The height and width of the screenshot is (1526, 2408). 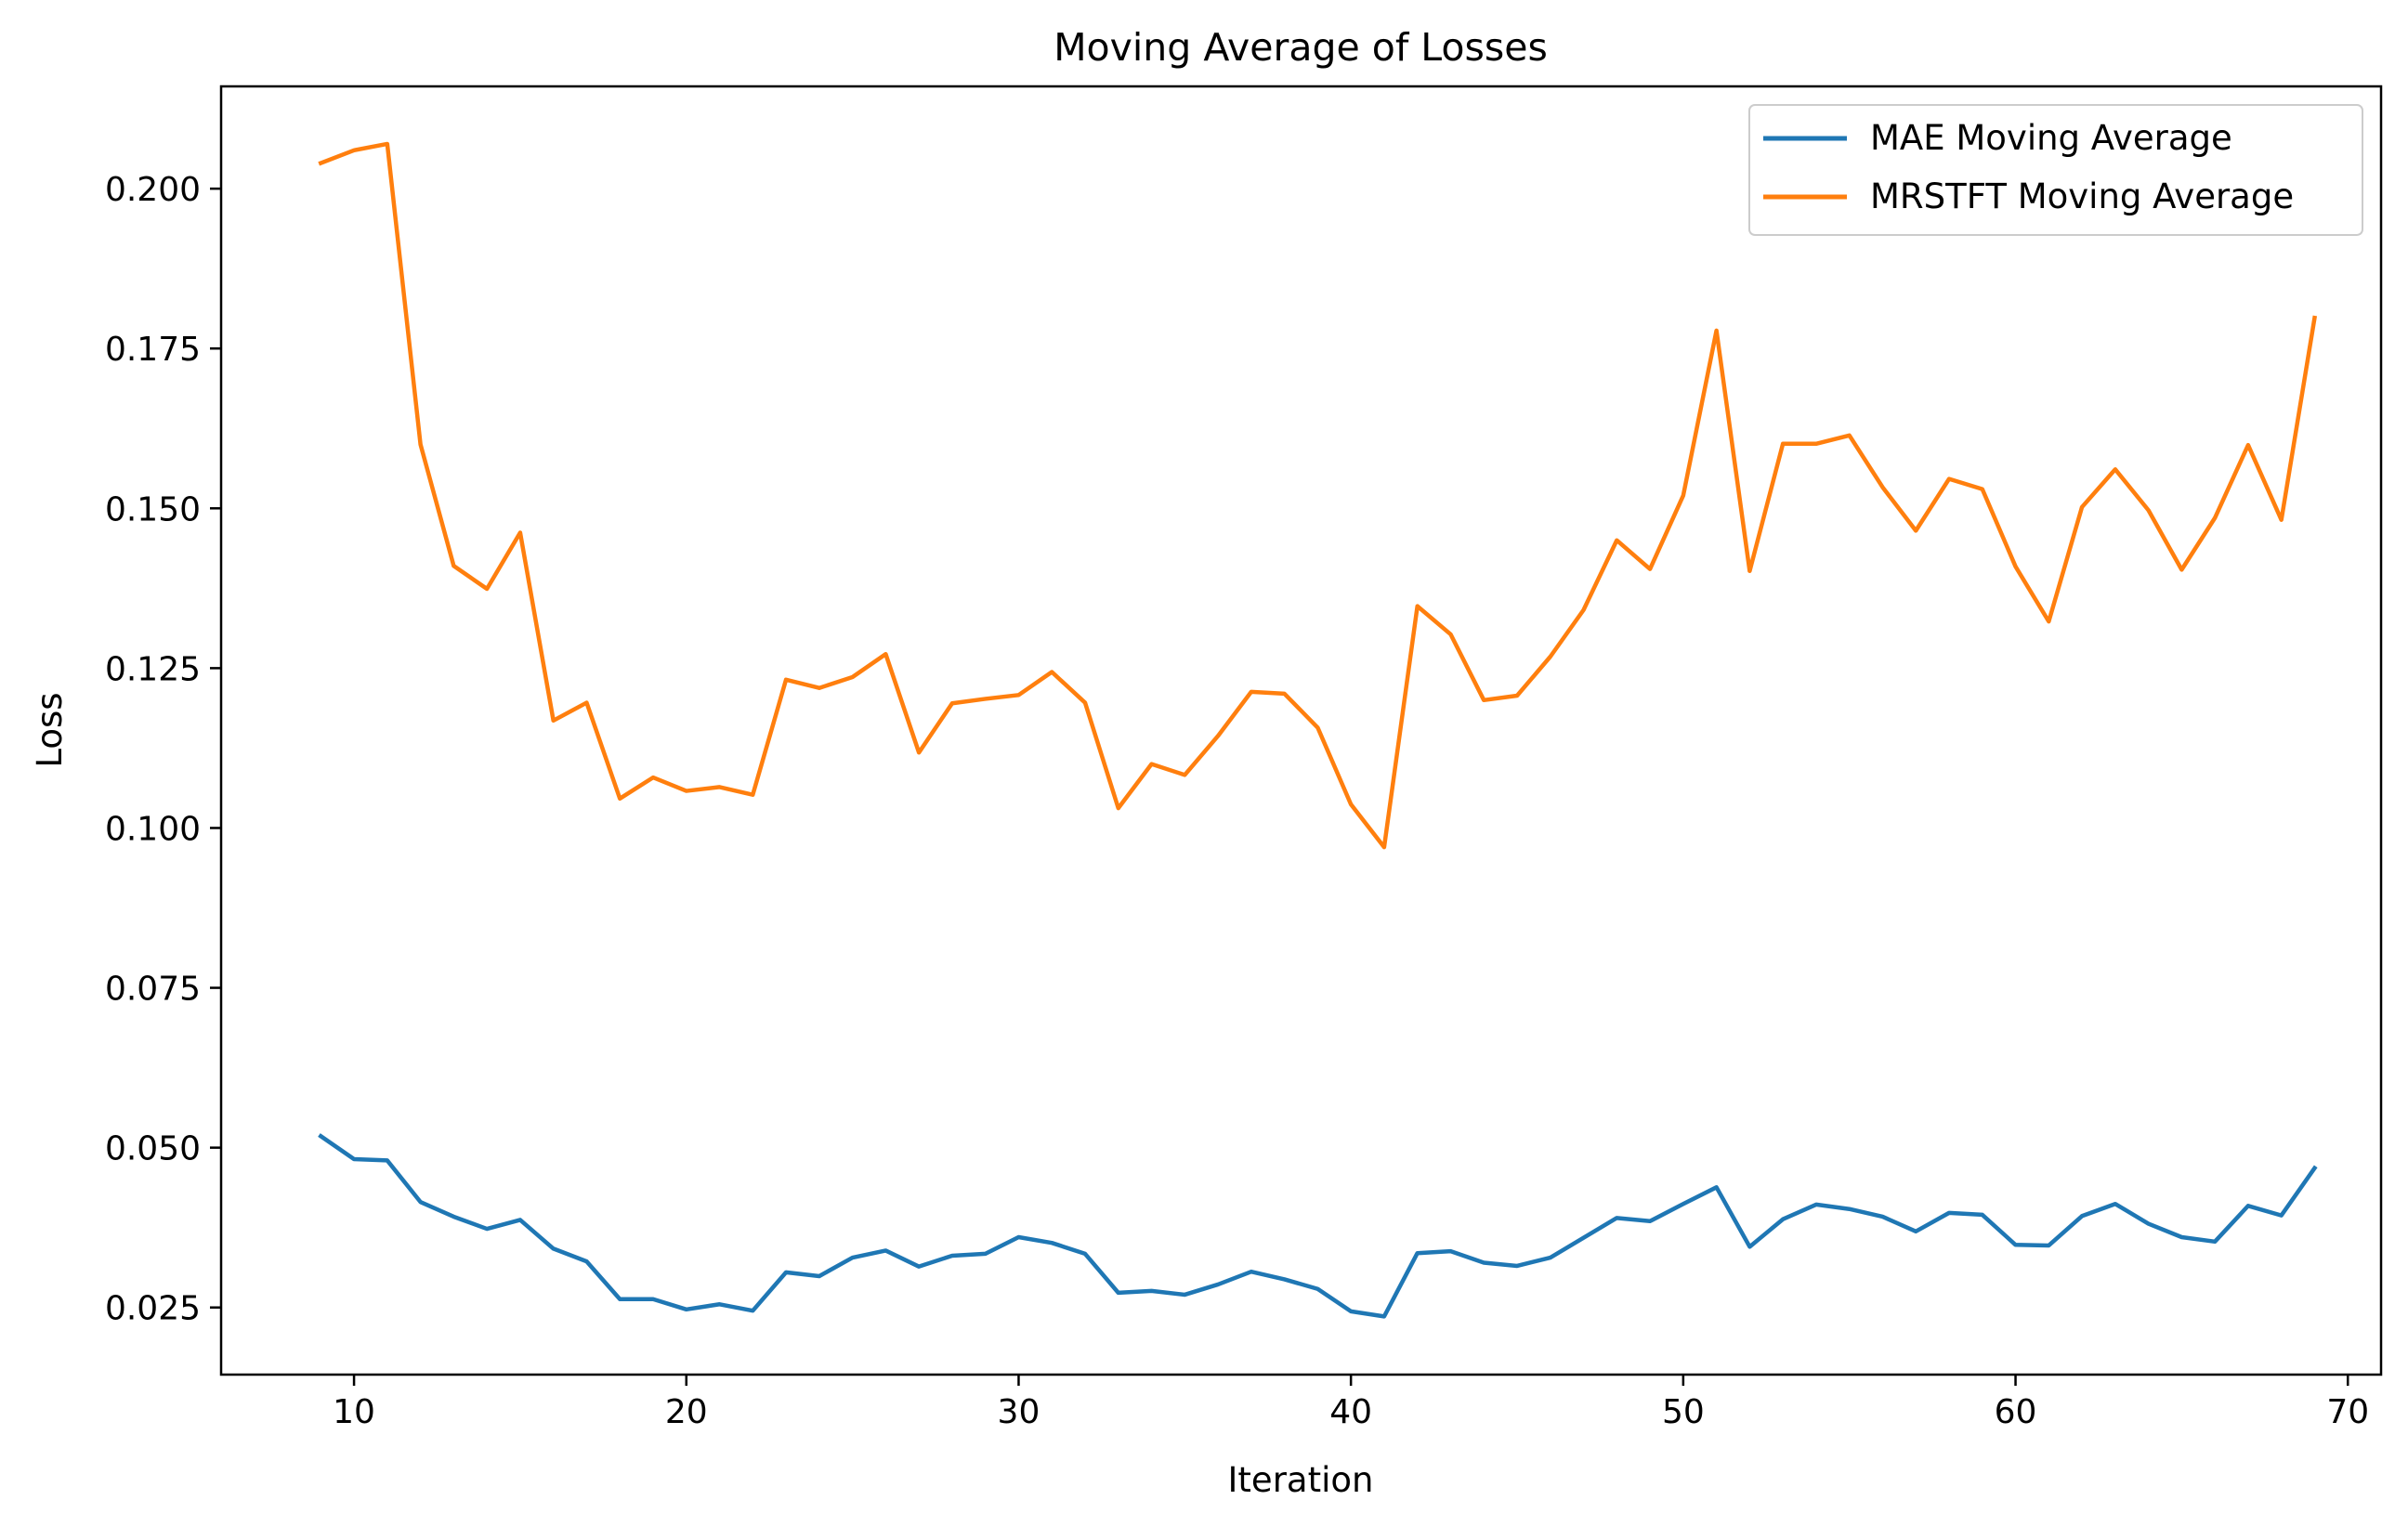 What do you see at coordinates (2347, 1412) in the screenshot?
I see `x-tick-label: 70` at bounding box center [2347, 1412].